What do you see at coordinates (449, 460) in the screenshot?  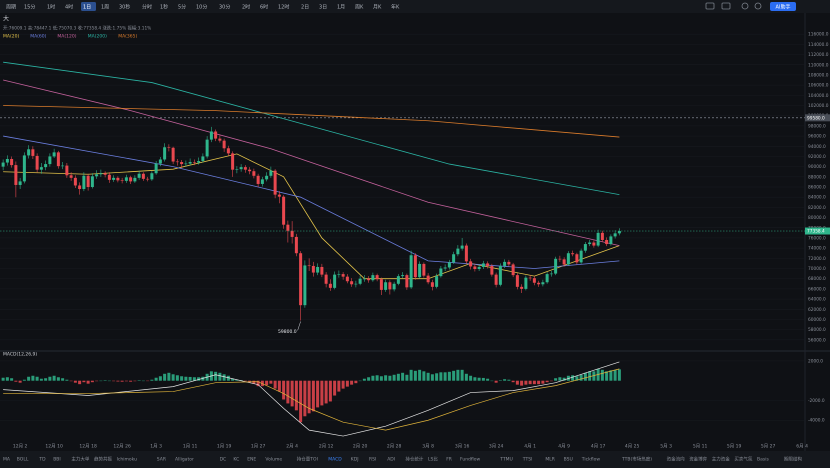 I see `indicator-button: FR` at bounding box center [449, 460].